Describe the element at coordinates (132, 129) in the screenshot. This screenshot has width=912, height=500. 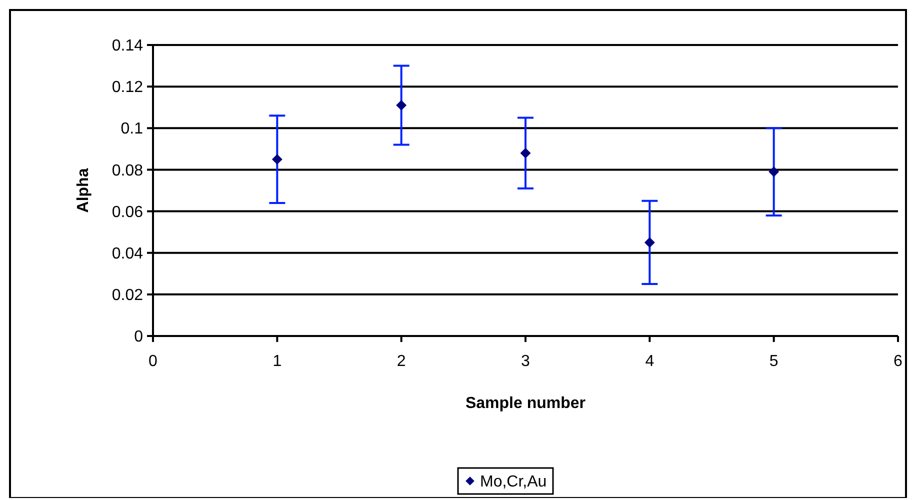
I see `y-tick-label: 0.1` at that location.